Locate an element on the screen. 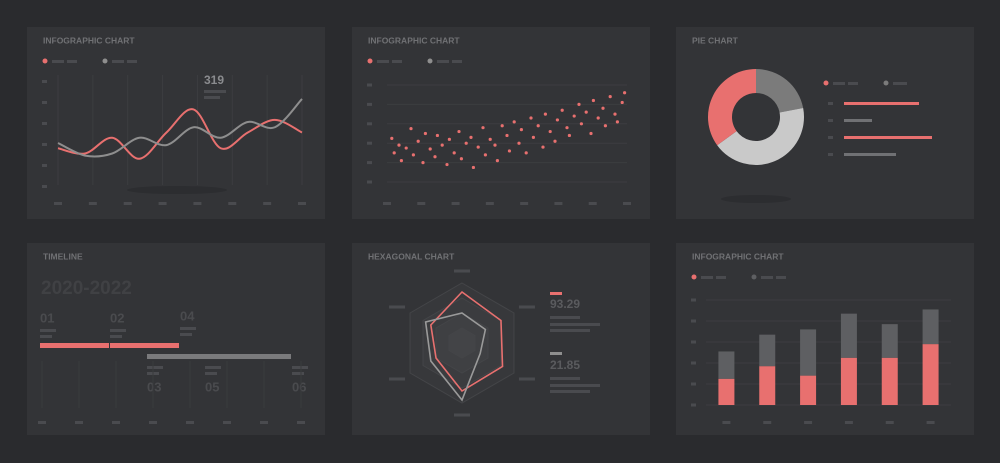 The height and width of the screenshot is (463, 1000). shadow is located at coordinates (756, 199).